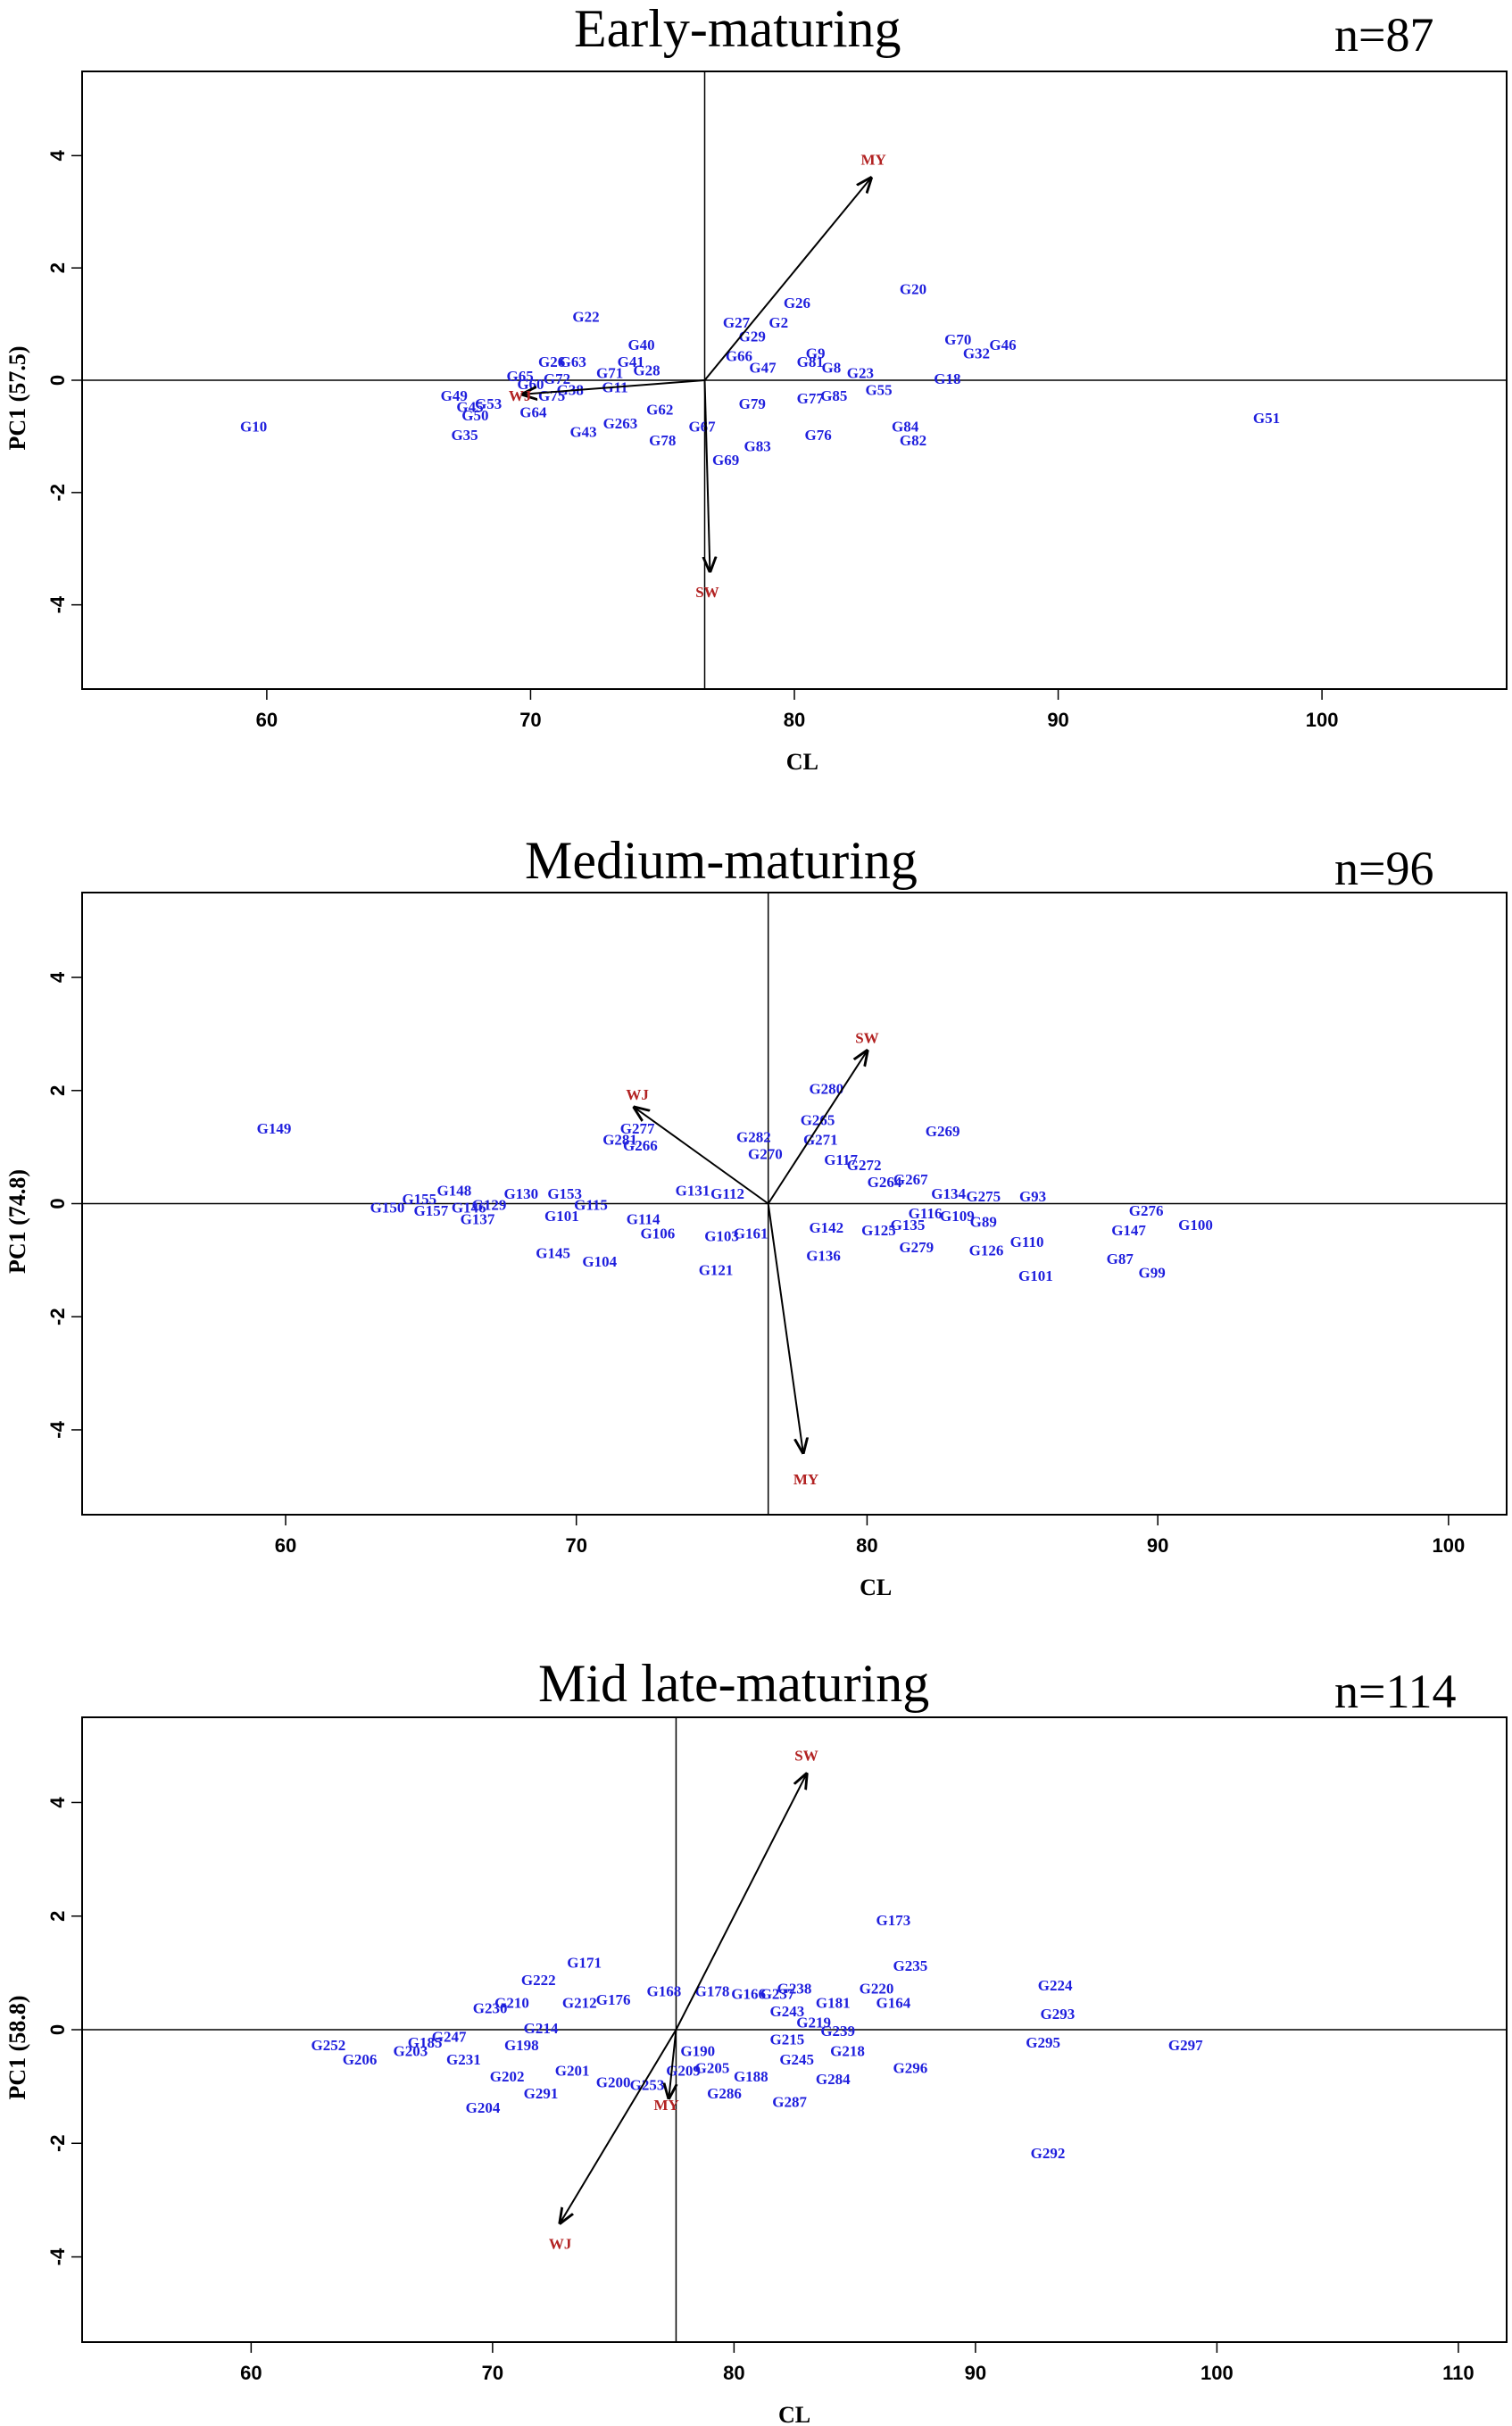 The image size is (1512, 2426). What do you see at coordinates (712, 2067) in the screenshot?
I see `genotype-point-label: G205` at bounding box center [712, 2067].